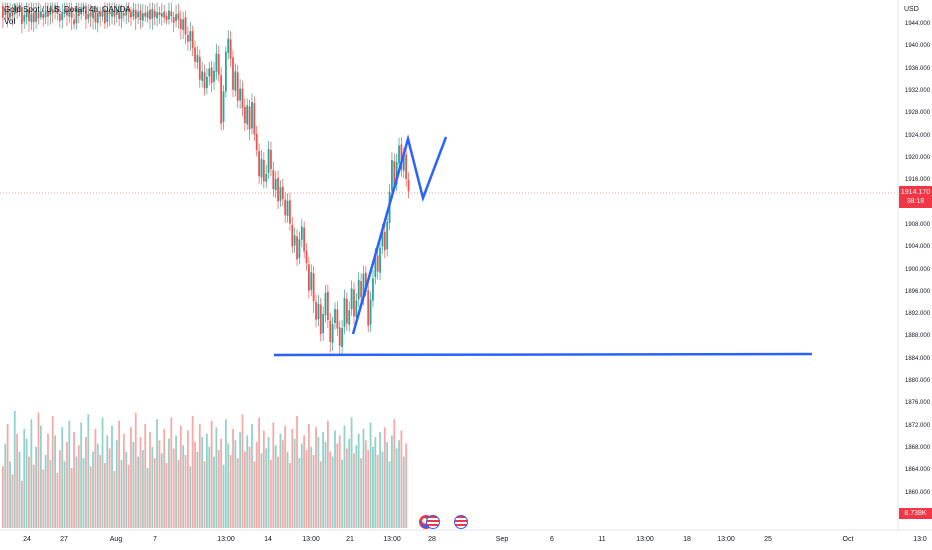 The height and width of the screenshot is (550, 932). I want to click on price-tick-label: 1876.000, so click(918, 403).